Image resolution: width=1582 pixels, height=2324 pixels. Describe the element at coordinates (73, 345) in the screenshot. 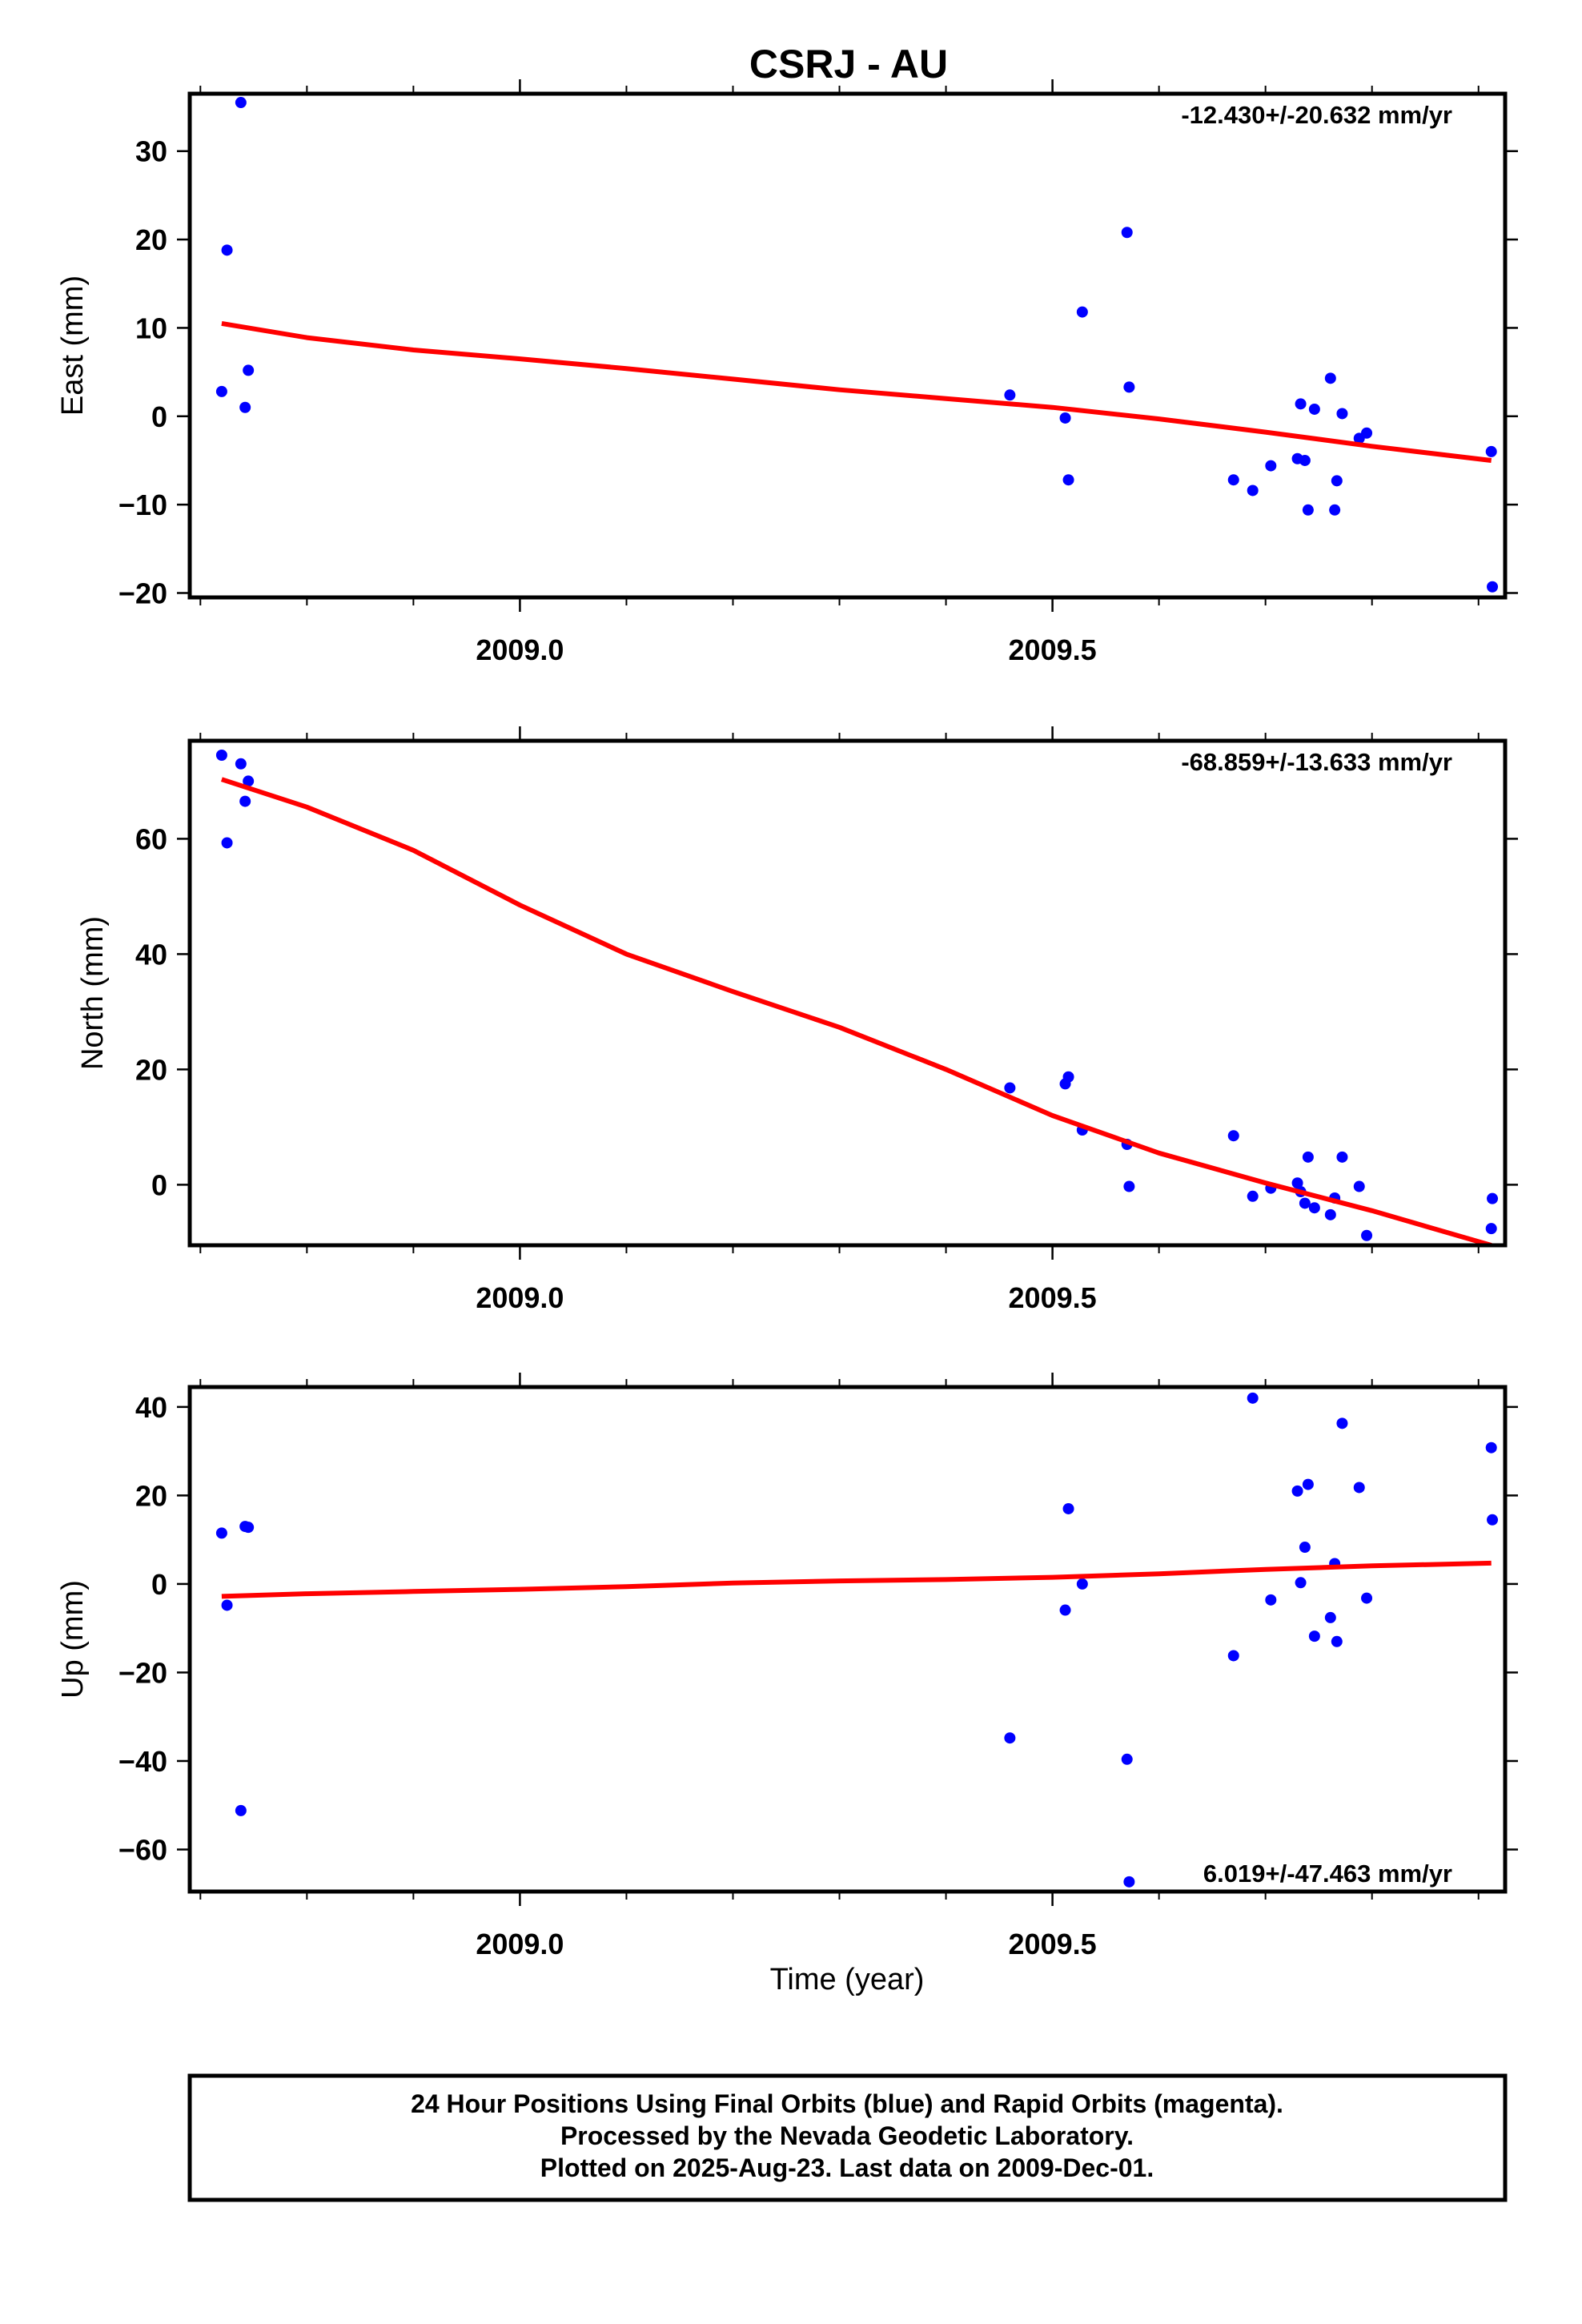

I see `y-axis-label: East (mm)` at that location.